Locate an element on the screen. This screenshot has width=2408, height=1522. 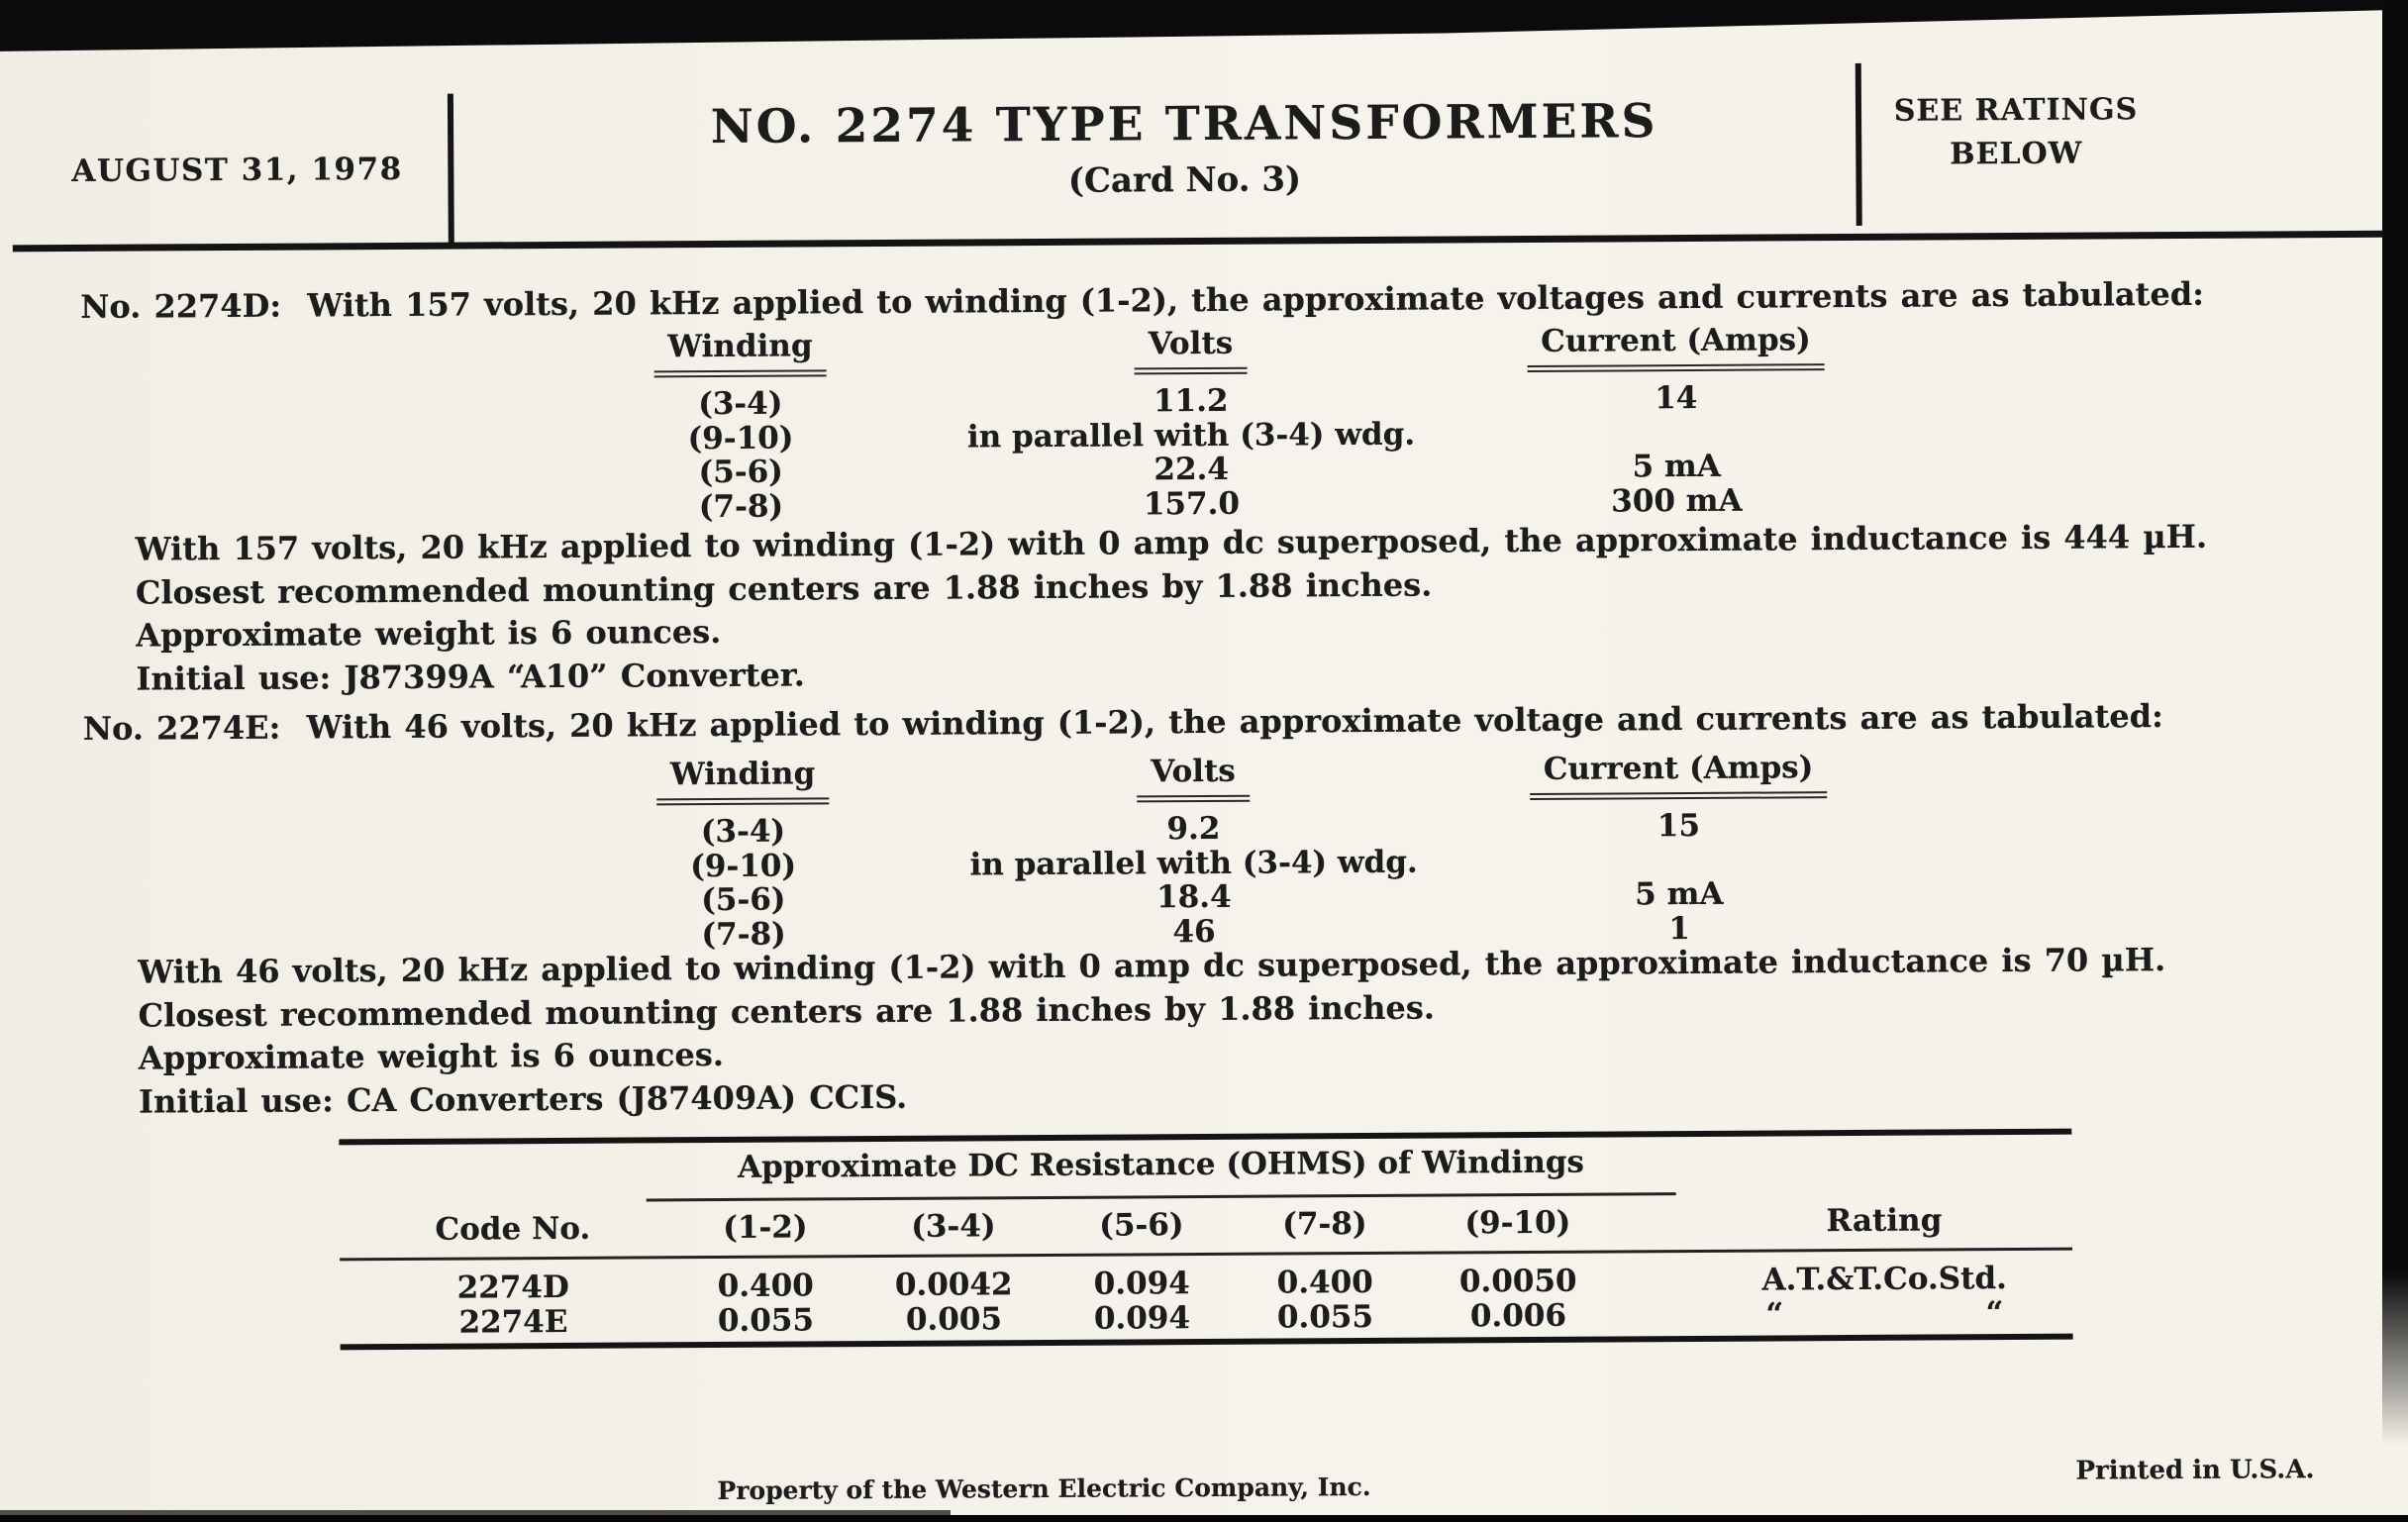
card-number: (Card No. 3) is located at coordinates (1184, 180).